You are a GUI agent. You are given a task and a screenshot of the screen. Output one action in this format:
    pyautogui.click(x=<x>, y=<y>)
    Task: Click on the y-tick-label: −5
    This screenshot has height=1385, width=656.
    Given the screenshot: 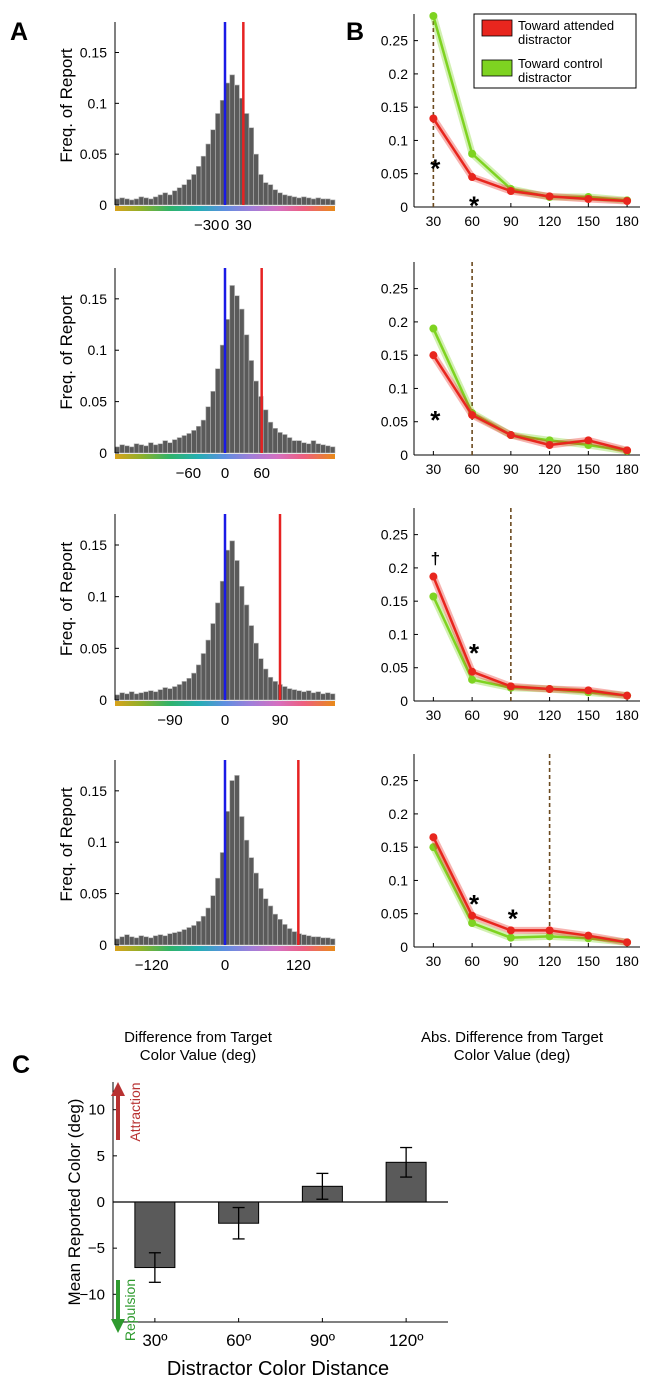 What is the action you would take?
    pyautogui.click(x=96, y=1248)
    